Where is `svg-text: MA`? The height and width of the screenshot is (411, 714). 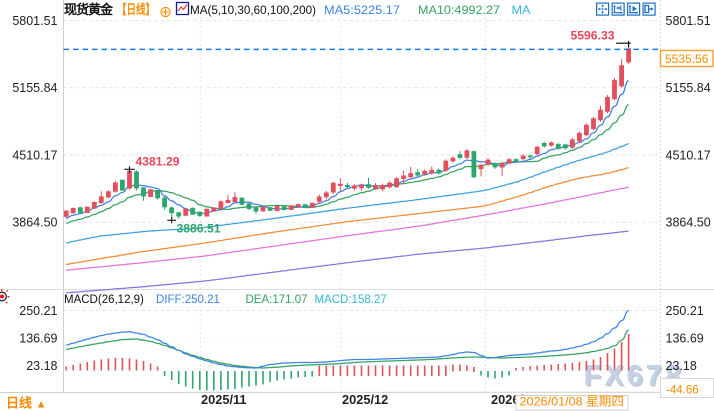 svg-text: MA is located at coordinates (521, 10).